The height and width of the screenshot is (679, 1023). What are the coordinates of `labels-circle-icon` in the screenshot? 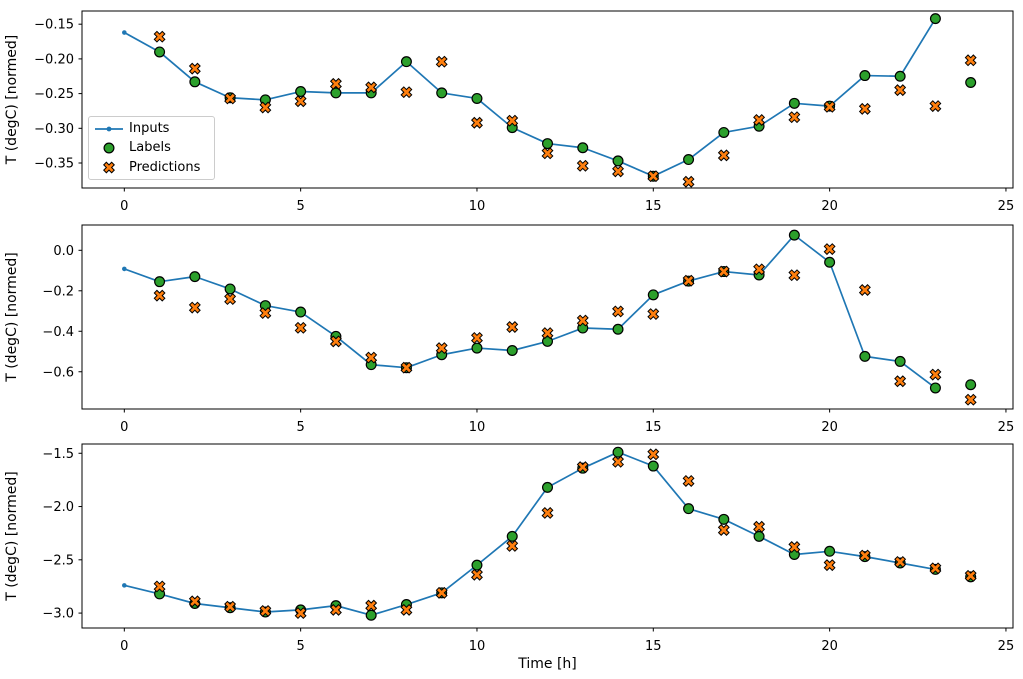 It's located at (109, 148).